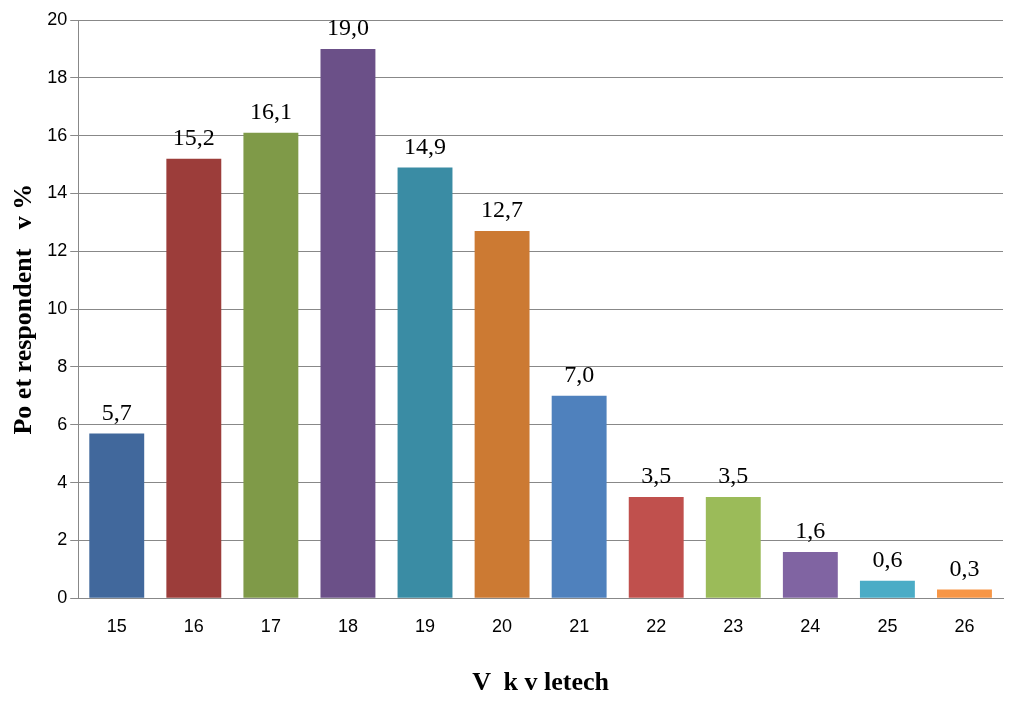 Image resolution: width=1013 pixels, height=708 pixels. I want to click on data-label: 0,3, so click(964, 567).